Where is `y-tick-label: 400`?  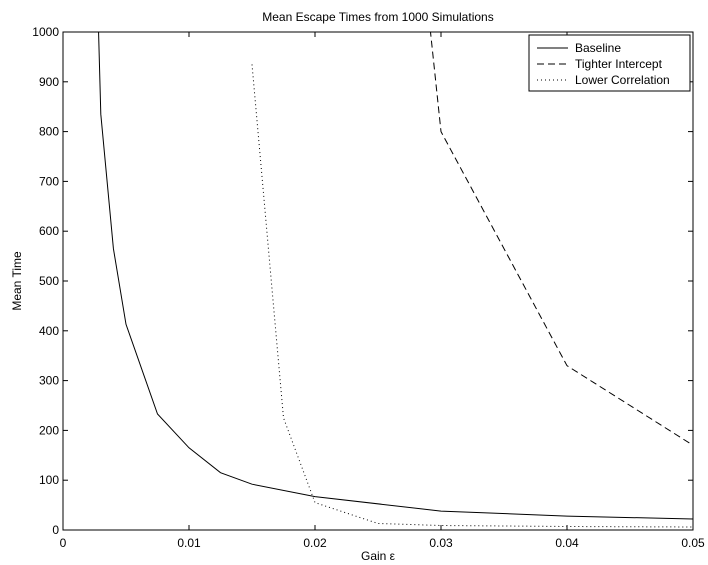 y-tick-label: 400 is located at coordinates (49, 331).